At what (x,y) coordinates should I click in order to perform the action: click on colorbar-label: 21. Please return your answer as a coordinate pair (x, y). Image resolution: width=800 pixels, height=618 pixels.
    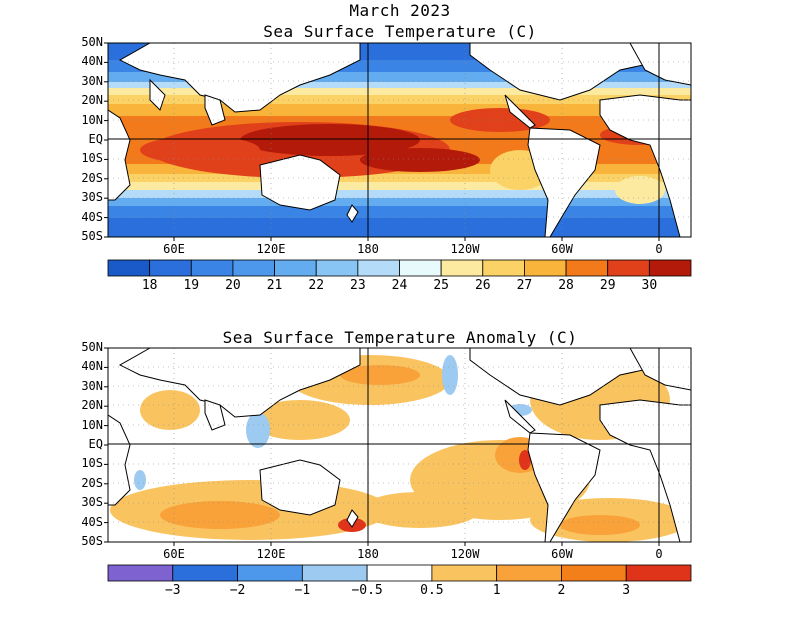
    Looking at the image, I should click on (274, 285).